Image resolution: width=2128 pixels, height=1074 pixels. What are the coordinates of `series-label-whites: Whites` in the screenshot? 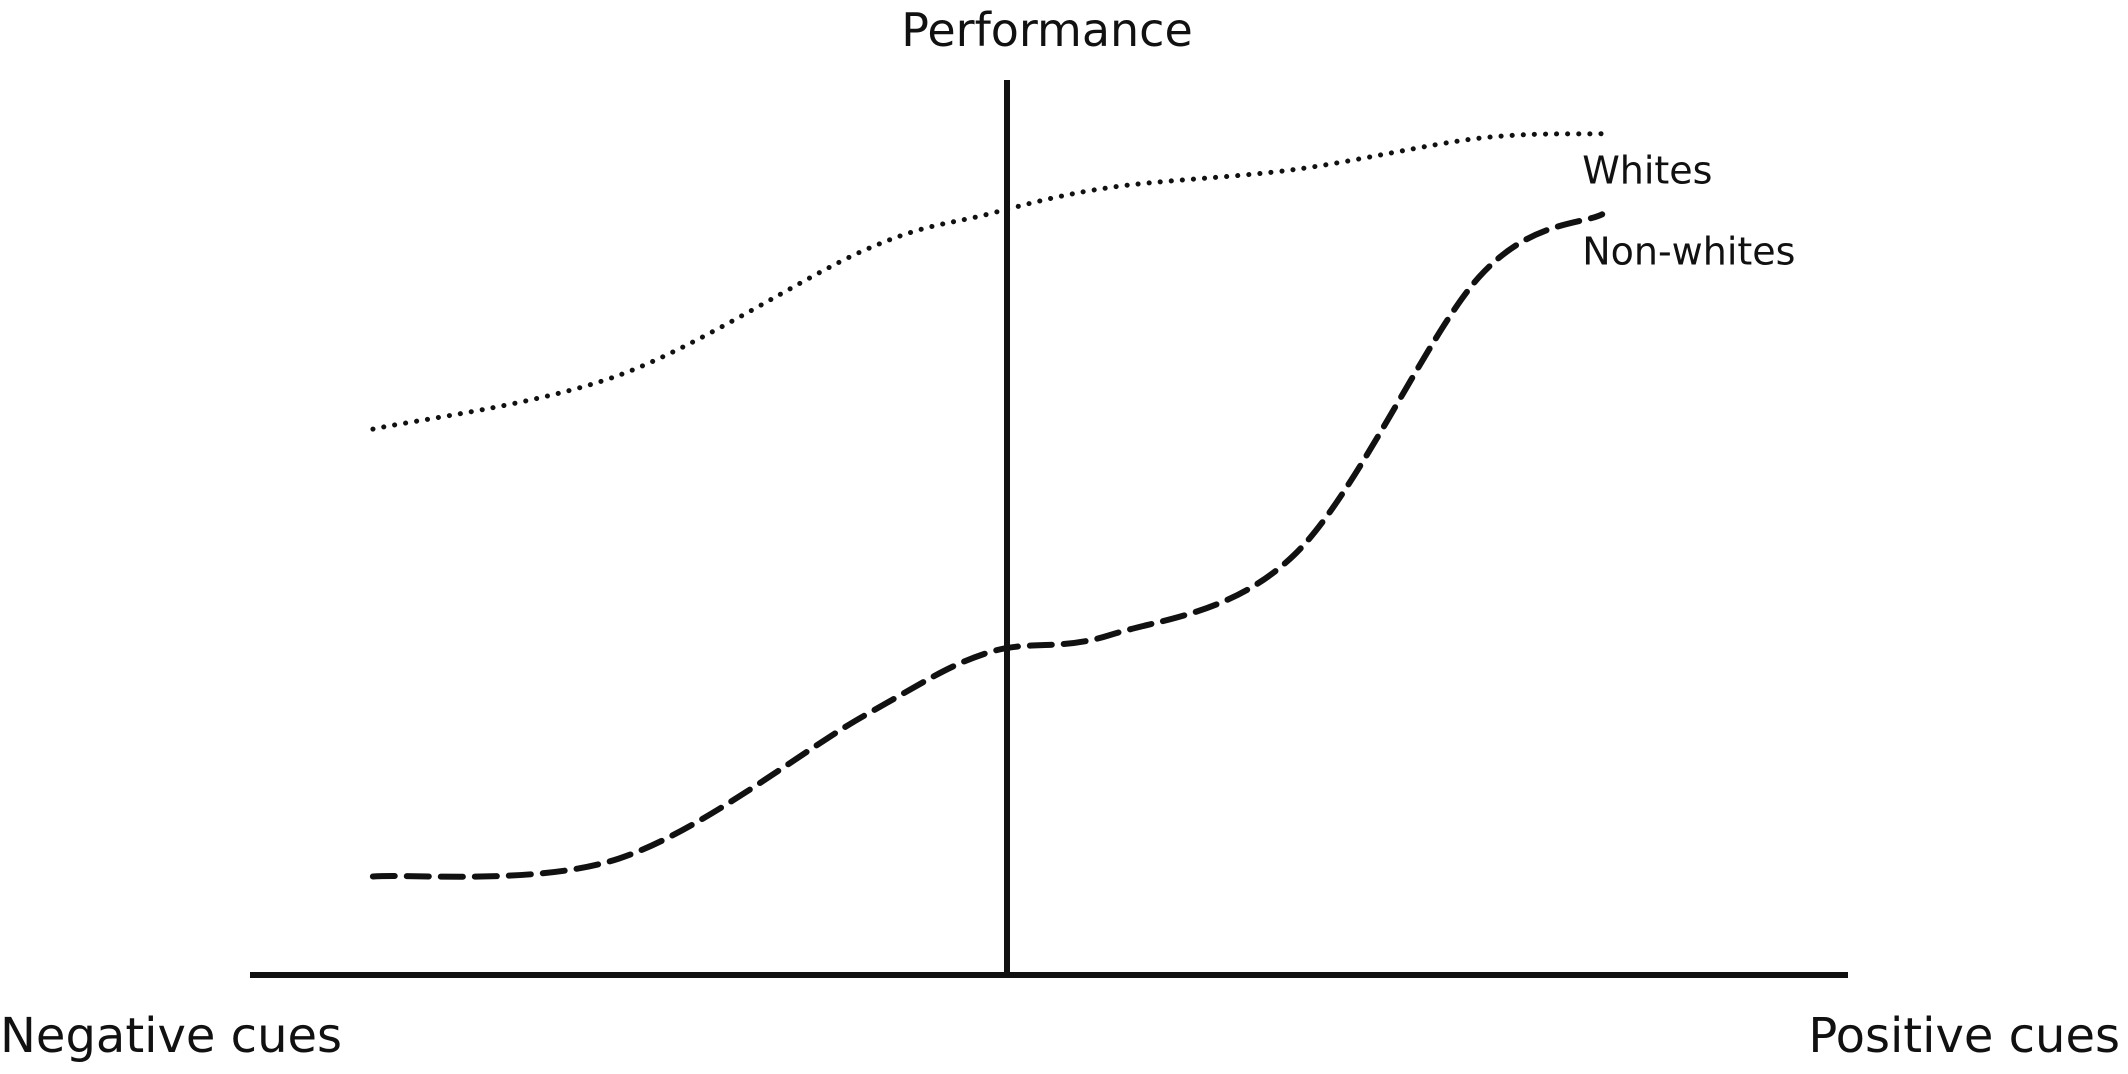 It's located at (1647, 171).